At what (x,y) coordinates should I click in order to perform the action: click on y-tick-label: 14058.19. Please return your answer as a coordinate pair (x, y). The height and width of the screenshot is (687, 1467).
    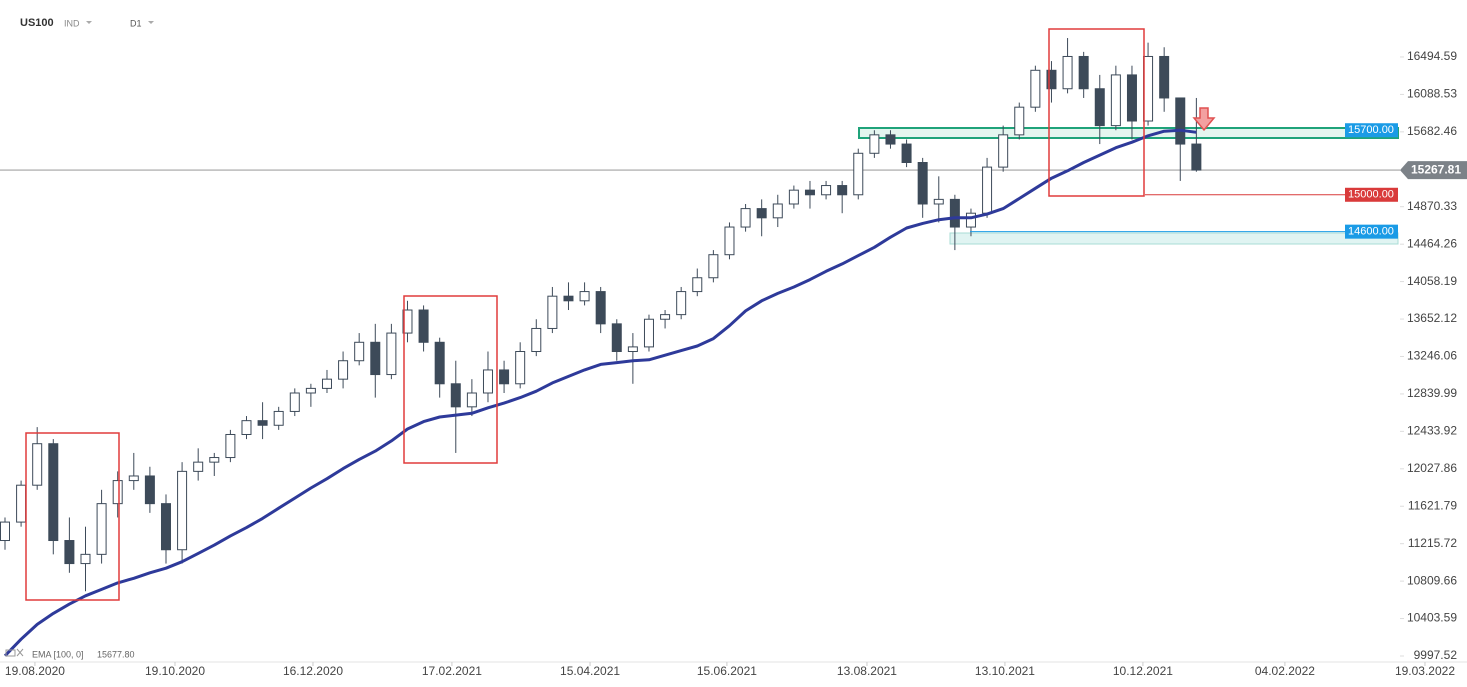
    Looking at the image, I should click on (1432, 281).